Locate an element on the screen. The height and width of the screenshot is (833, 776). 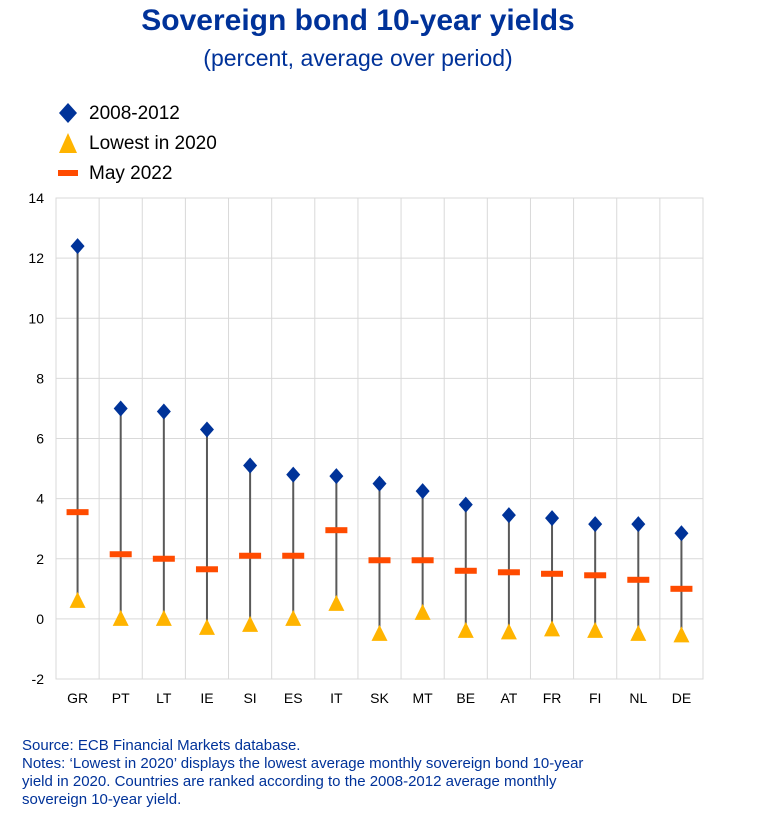
x-category-label: IT is located at coordinates (336, 698).